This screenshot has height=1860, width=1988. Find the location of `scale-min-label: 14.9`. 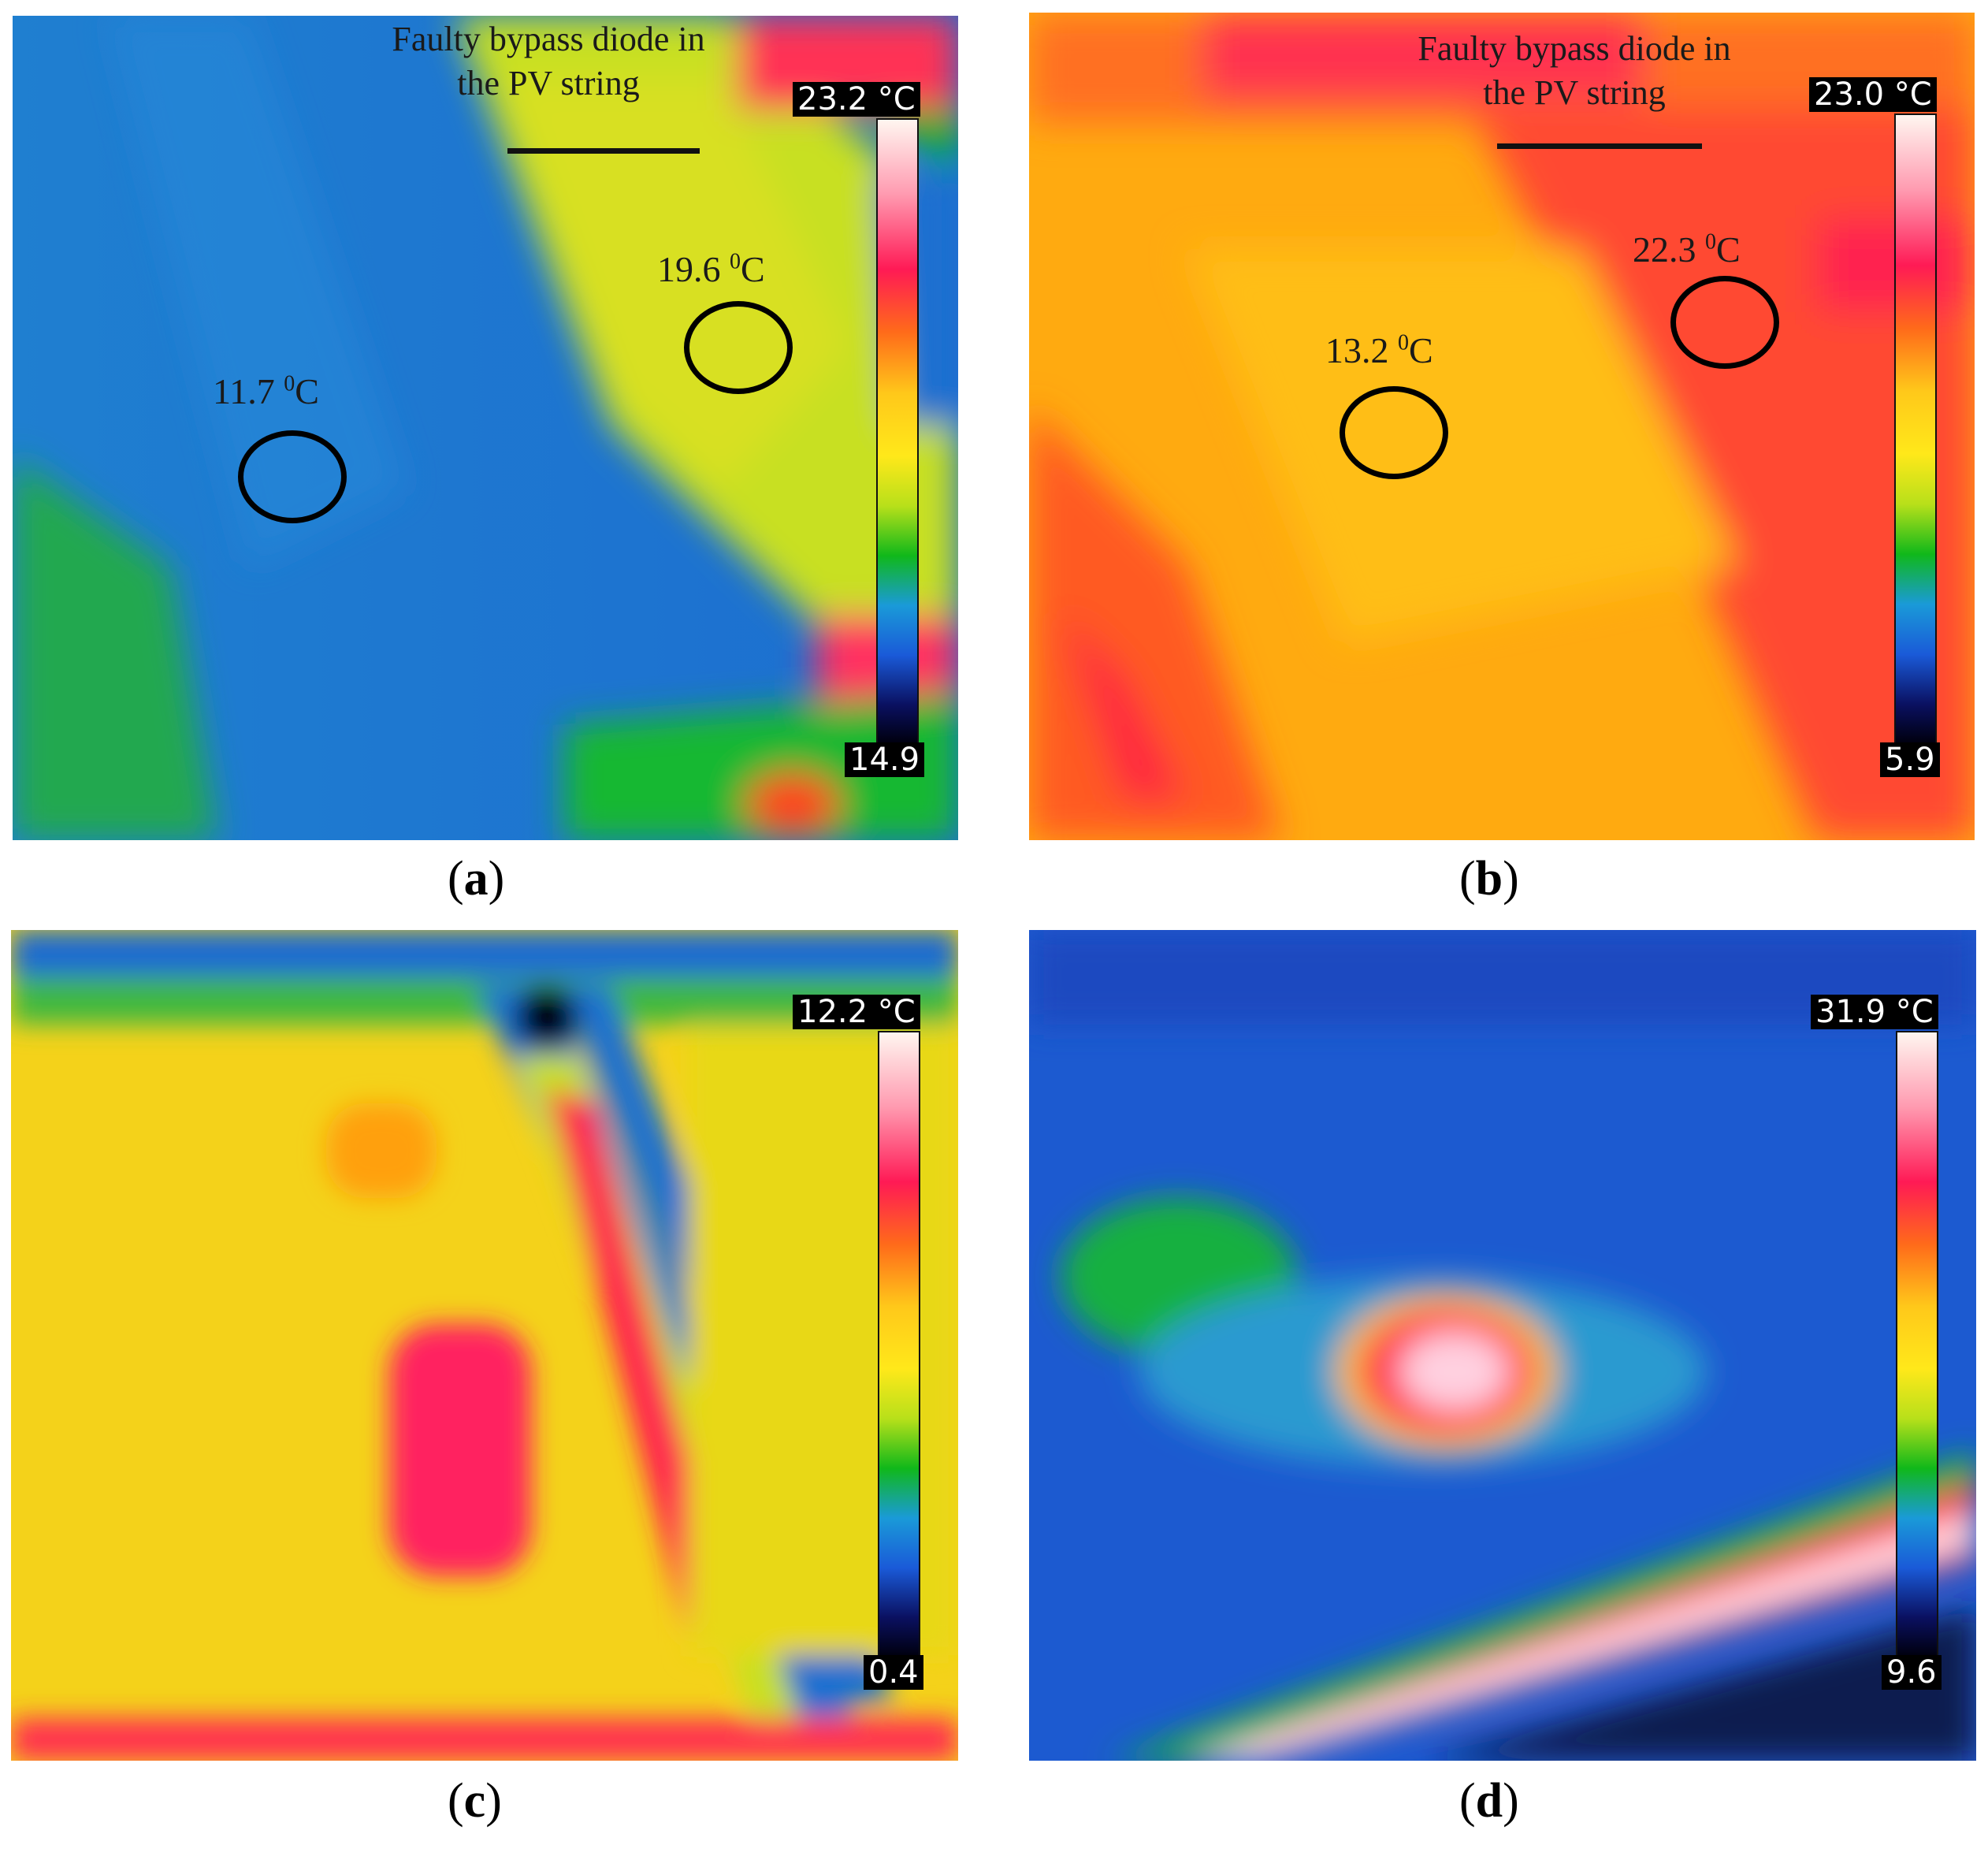

scale-min-label: 14.9 is located at coordinates (885, 759).